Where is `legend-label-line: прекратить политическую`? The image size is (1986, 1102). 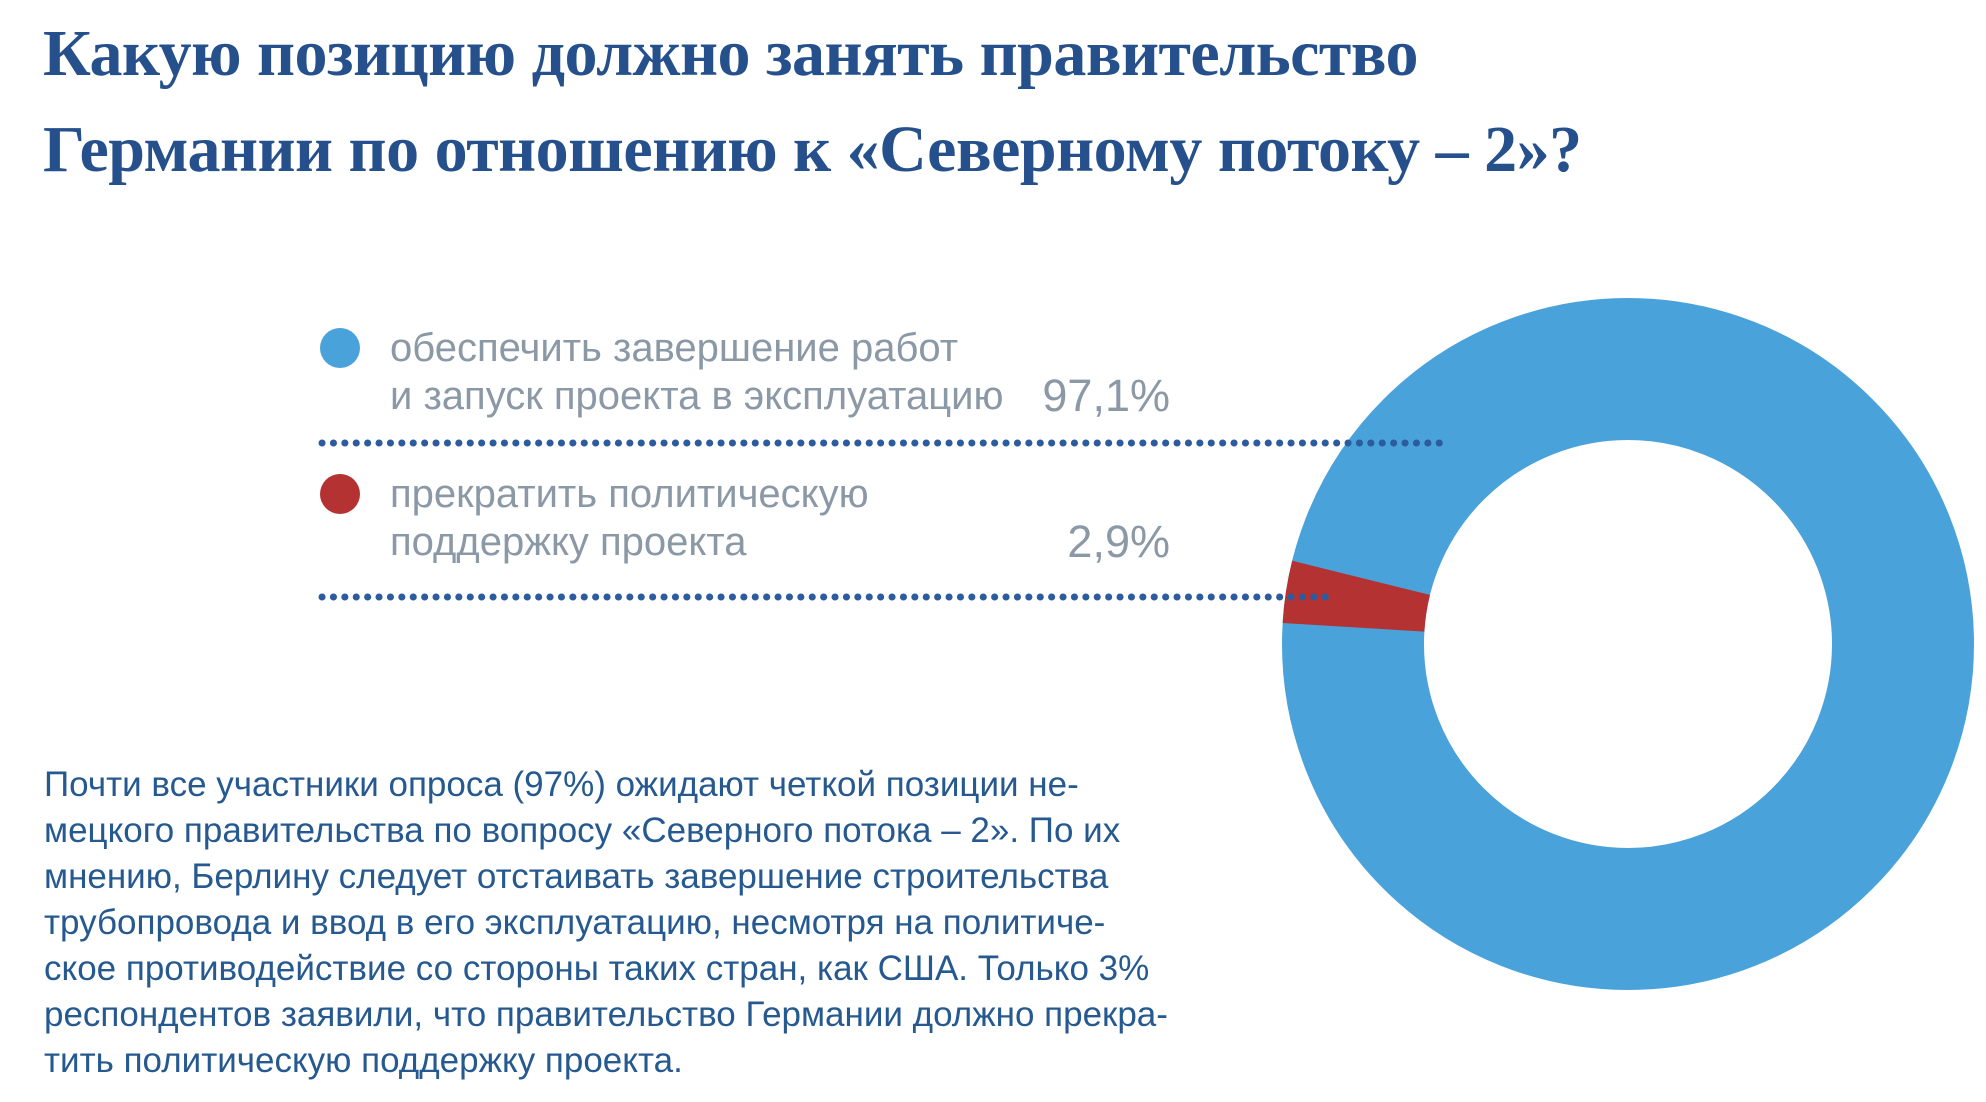 legend-label-line: прекратить политическую is located at coordinates (629, 494).